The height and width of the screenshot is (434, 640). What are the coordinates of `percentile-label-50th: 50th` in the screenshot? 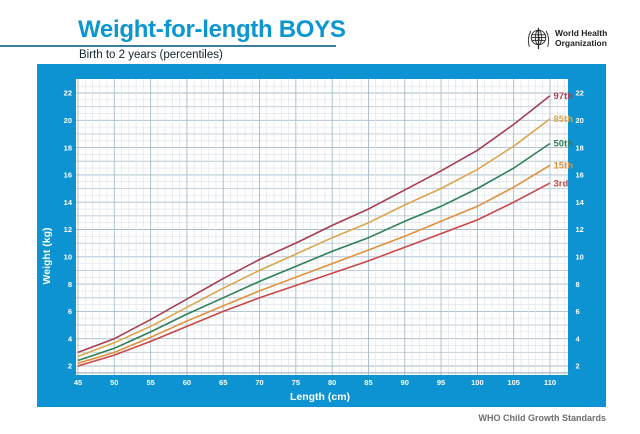 It's located at (564, 144).